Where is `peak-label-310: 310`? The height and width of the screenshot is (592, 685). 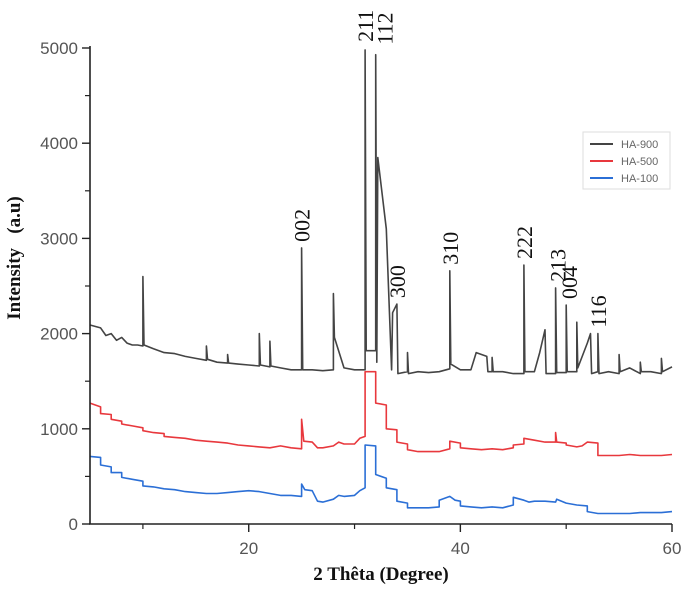
peak-label-310: 310 is located at coordinates (450, 248).